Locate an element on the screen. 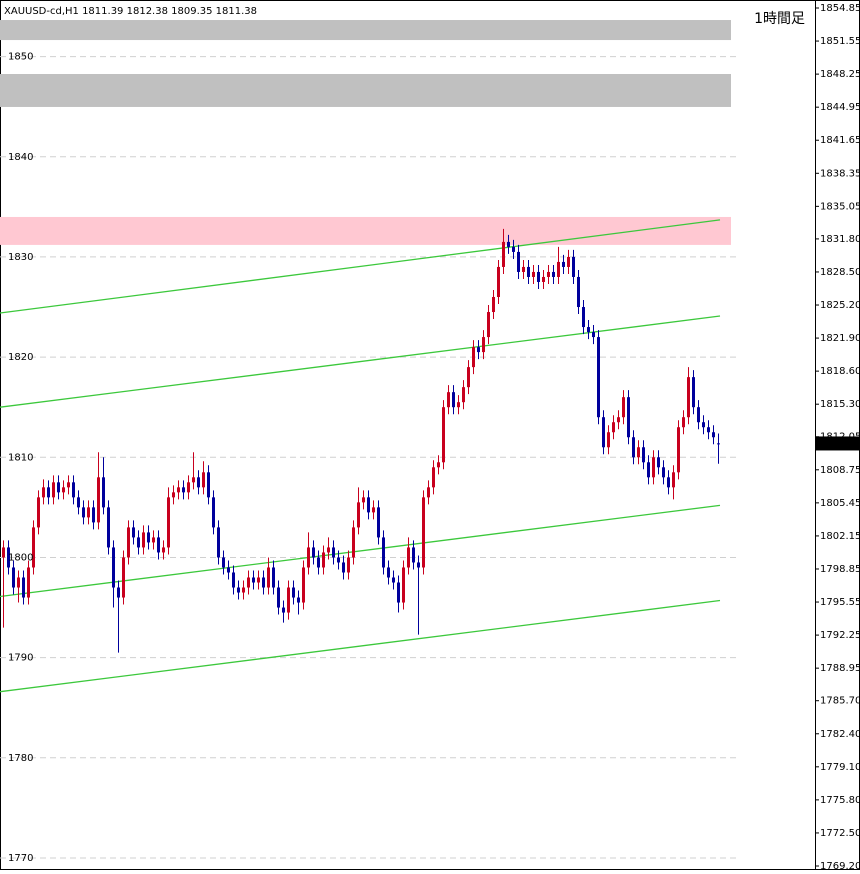 Image resolution: width=860 pixels, height=874 pixels. y2-tick-label: 1769.20 is located at coordinates (840, 865).